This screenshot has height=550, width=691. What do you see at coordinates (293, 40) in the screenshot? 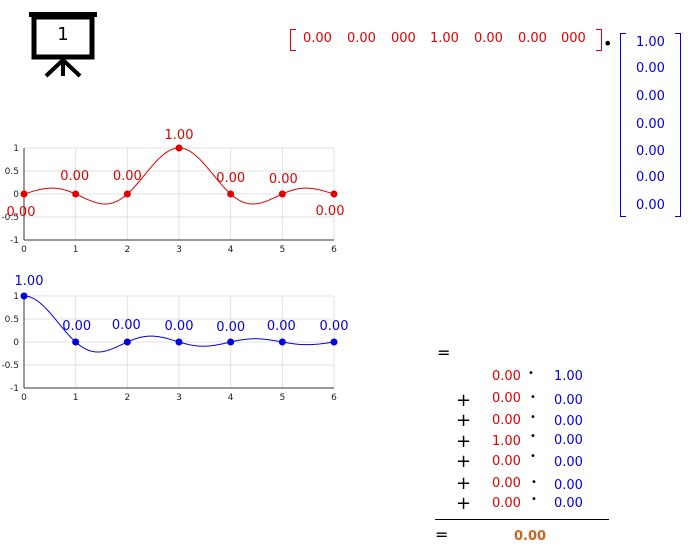
I see `row-vector-left-bracket` at bounding box center [293, 40].